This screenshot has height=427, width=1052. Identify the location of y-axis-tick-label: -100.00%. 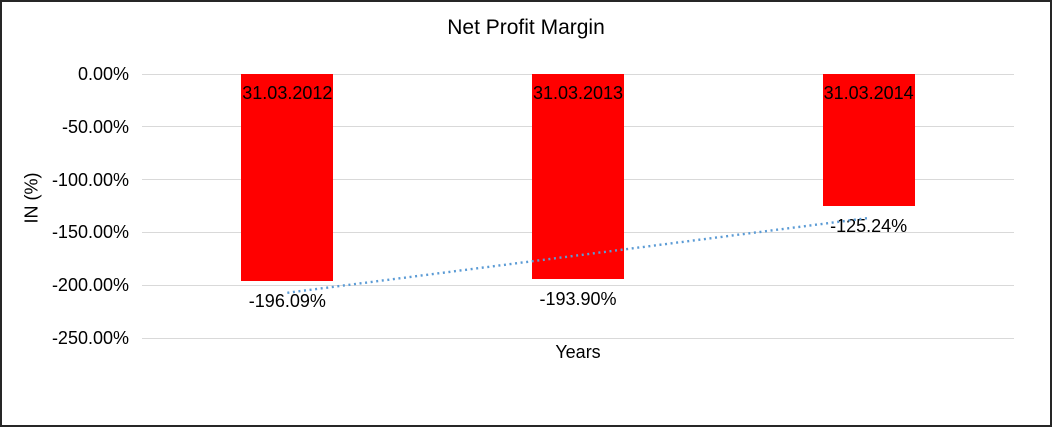
(90, 179).